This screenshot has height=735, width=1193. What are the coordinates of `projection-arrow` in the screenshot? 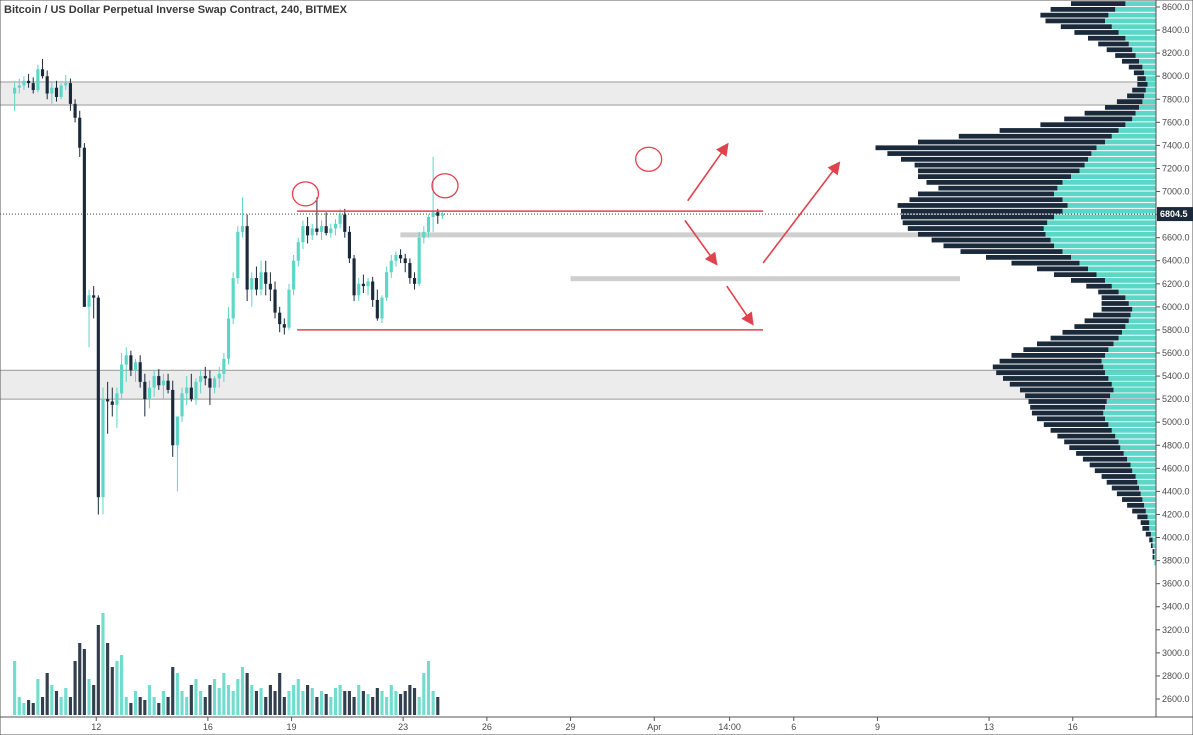 It's located at (701, 242).